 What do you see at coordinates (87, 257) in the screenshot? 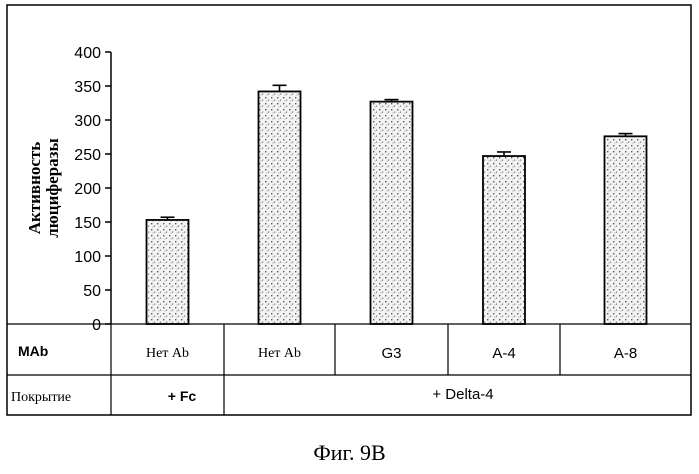
I see `y-tick-label: 100` at bounding box center [87, 257].